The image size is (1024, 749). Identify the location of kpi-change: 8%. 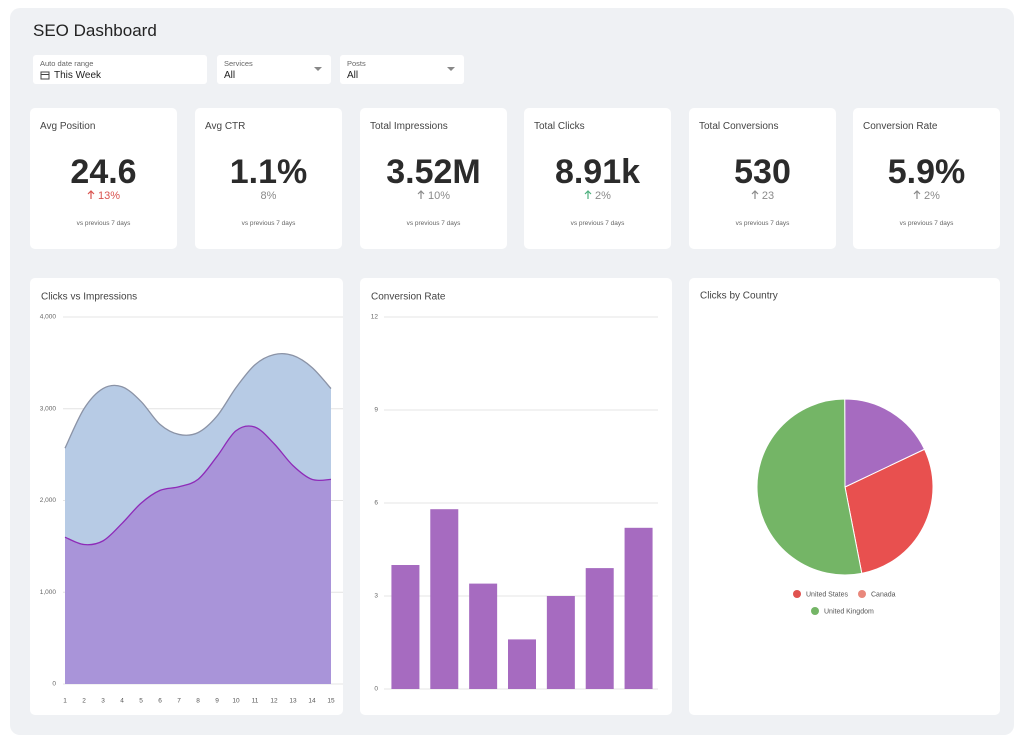
(268, 196).